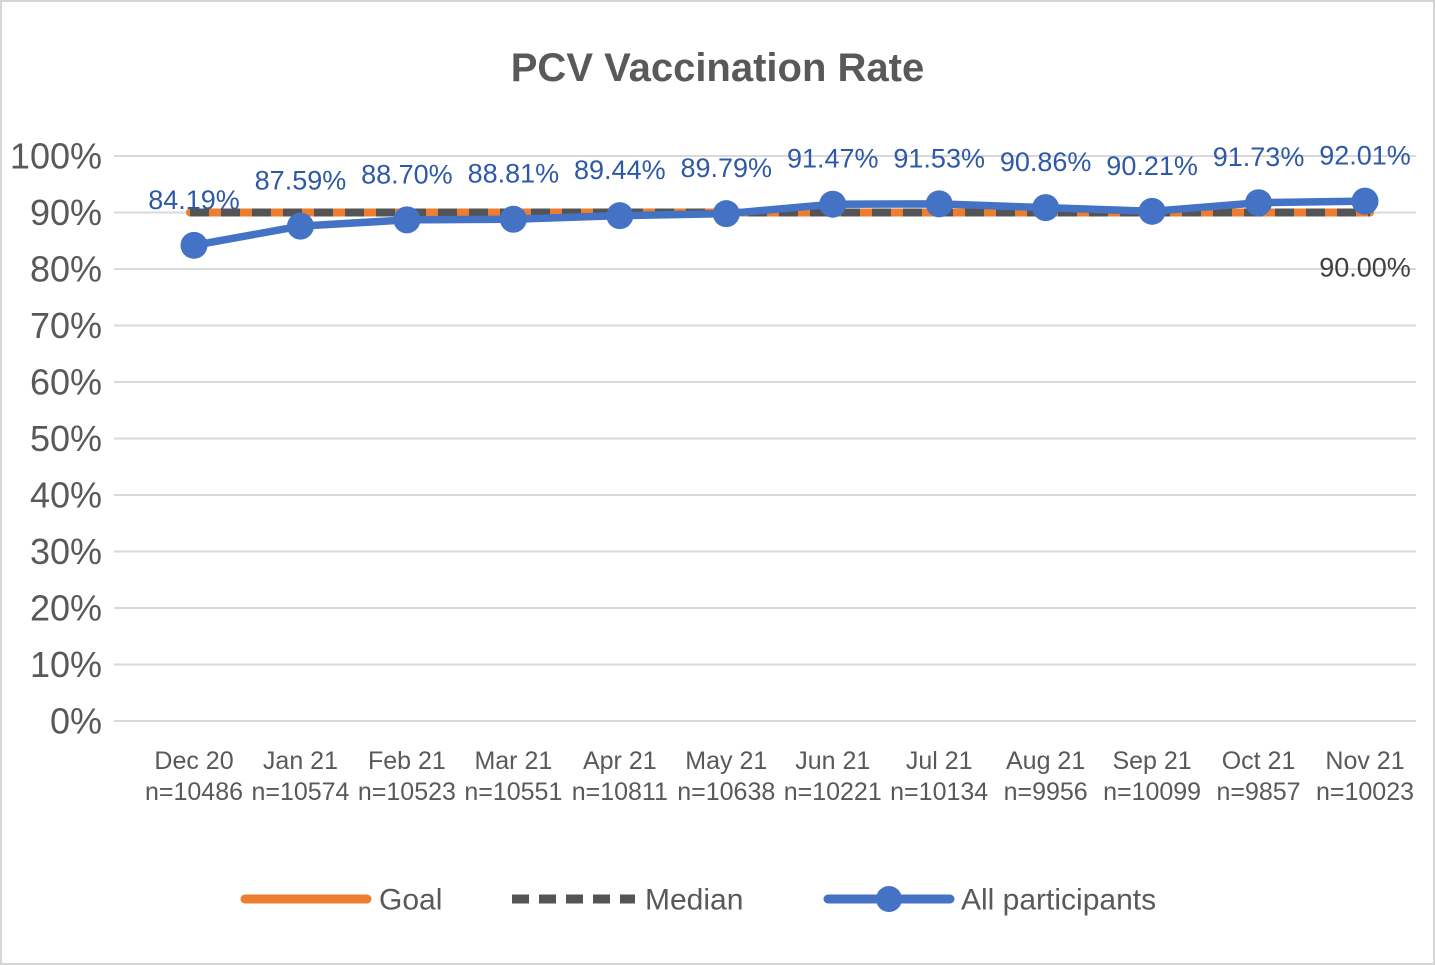  I want to click on x-axis-n-label: n=10551, so click(513, 792).